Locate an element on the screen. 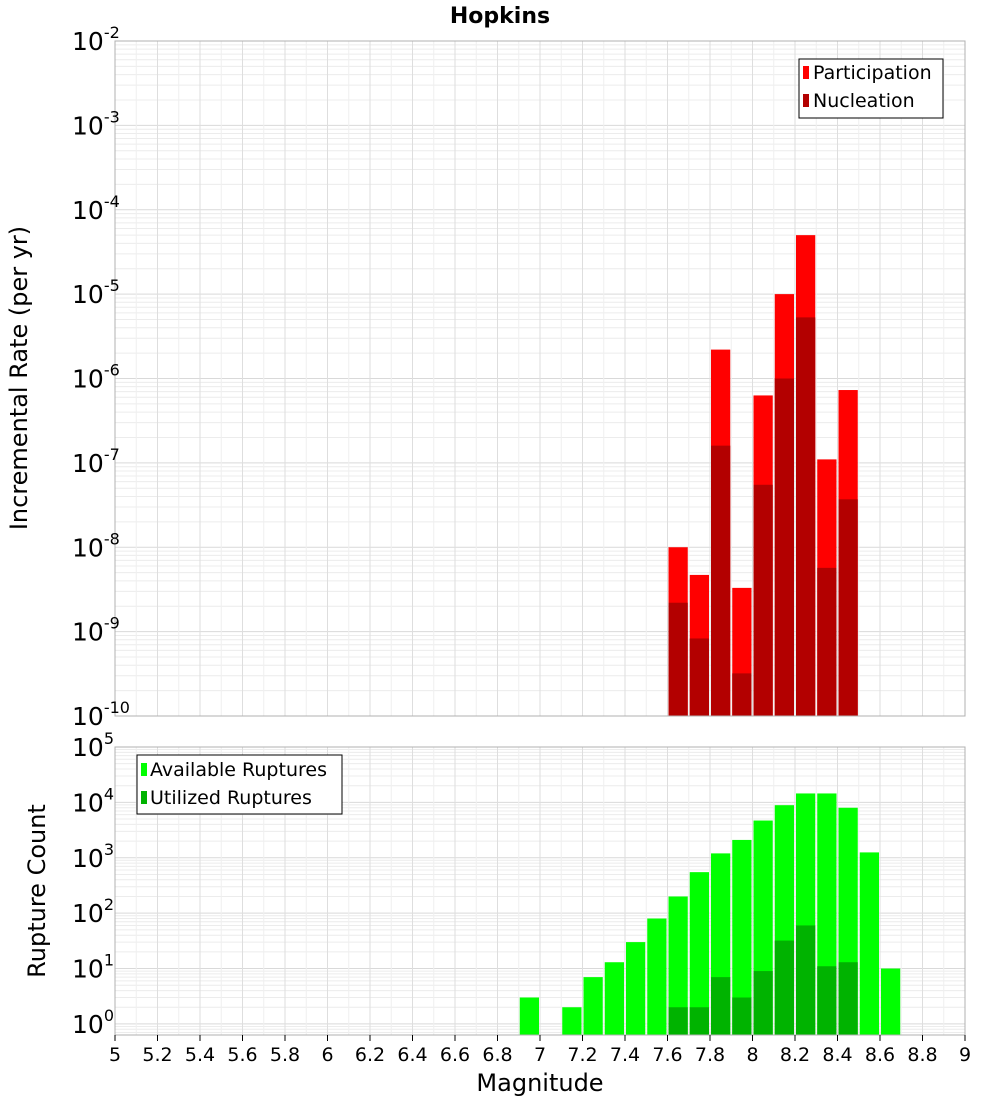 The height and width of the screenshot is (1100, 1000). rate-y-tick-label: 10⁻⁵ is located at coordinates (96, 292).